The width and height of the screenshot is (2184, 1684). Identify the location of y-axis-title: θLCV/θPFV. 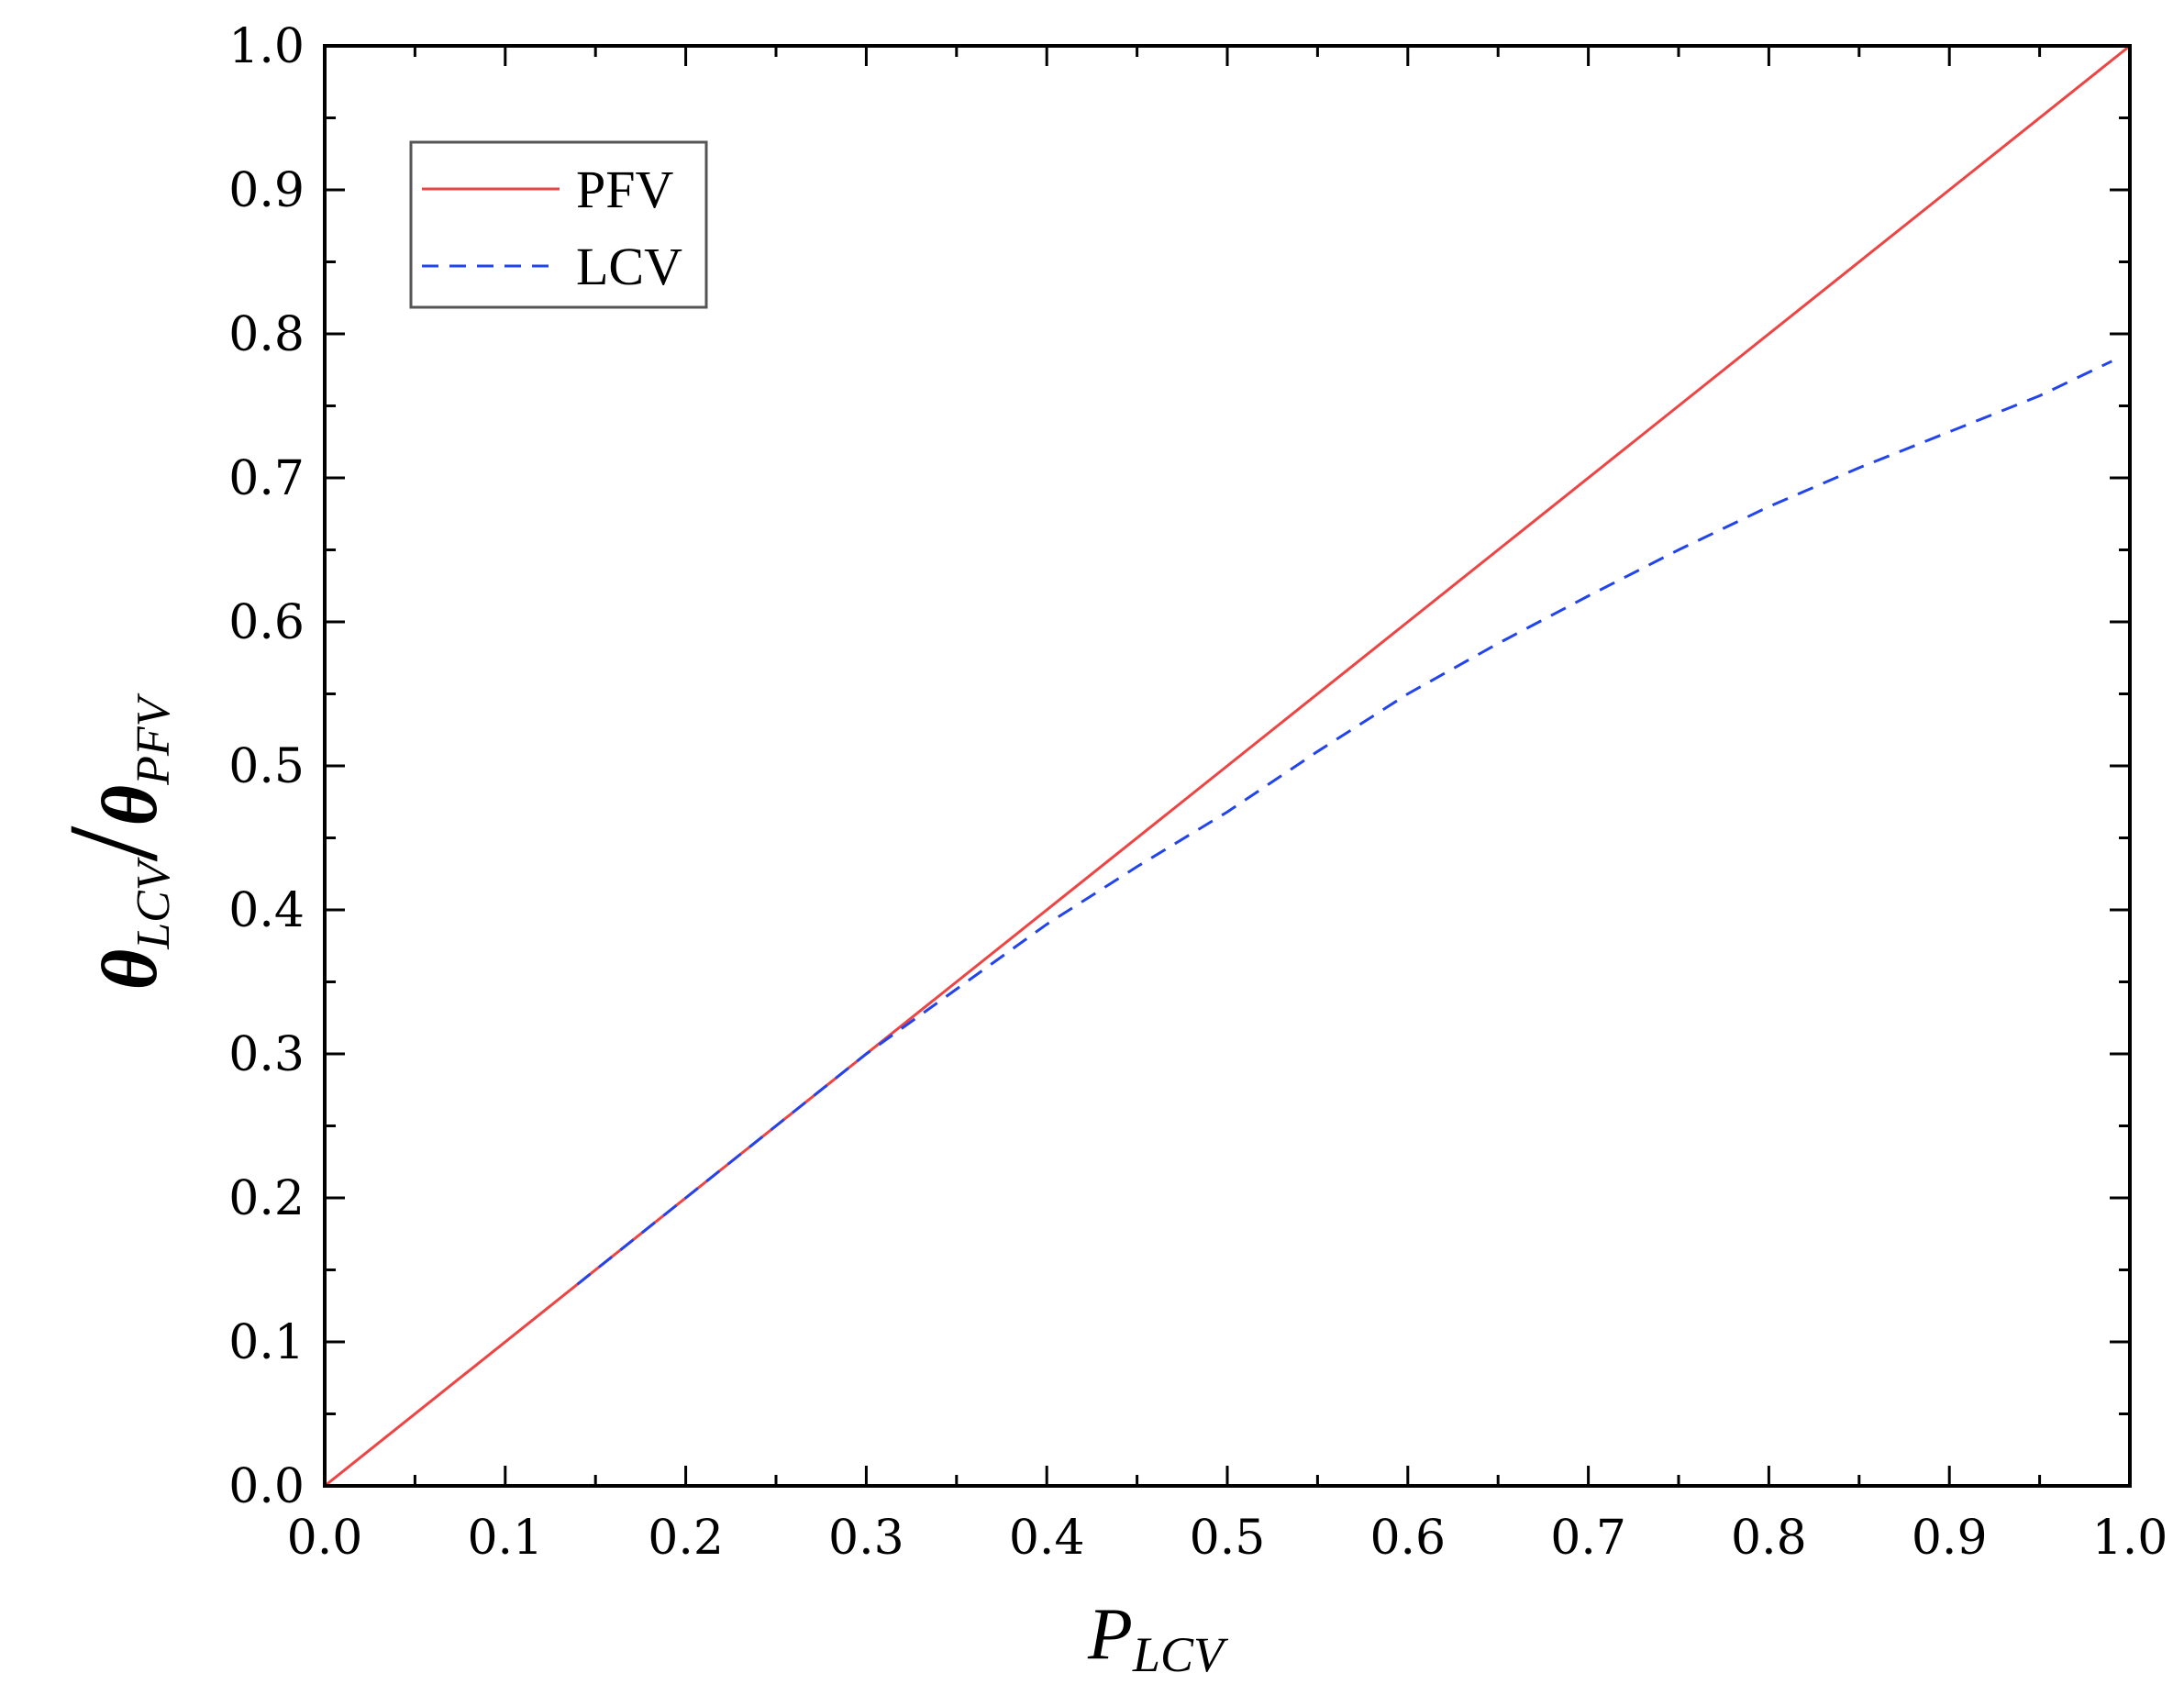
(113, 841).